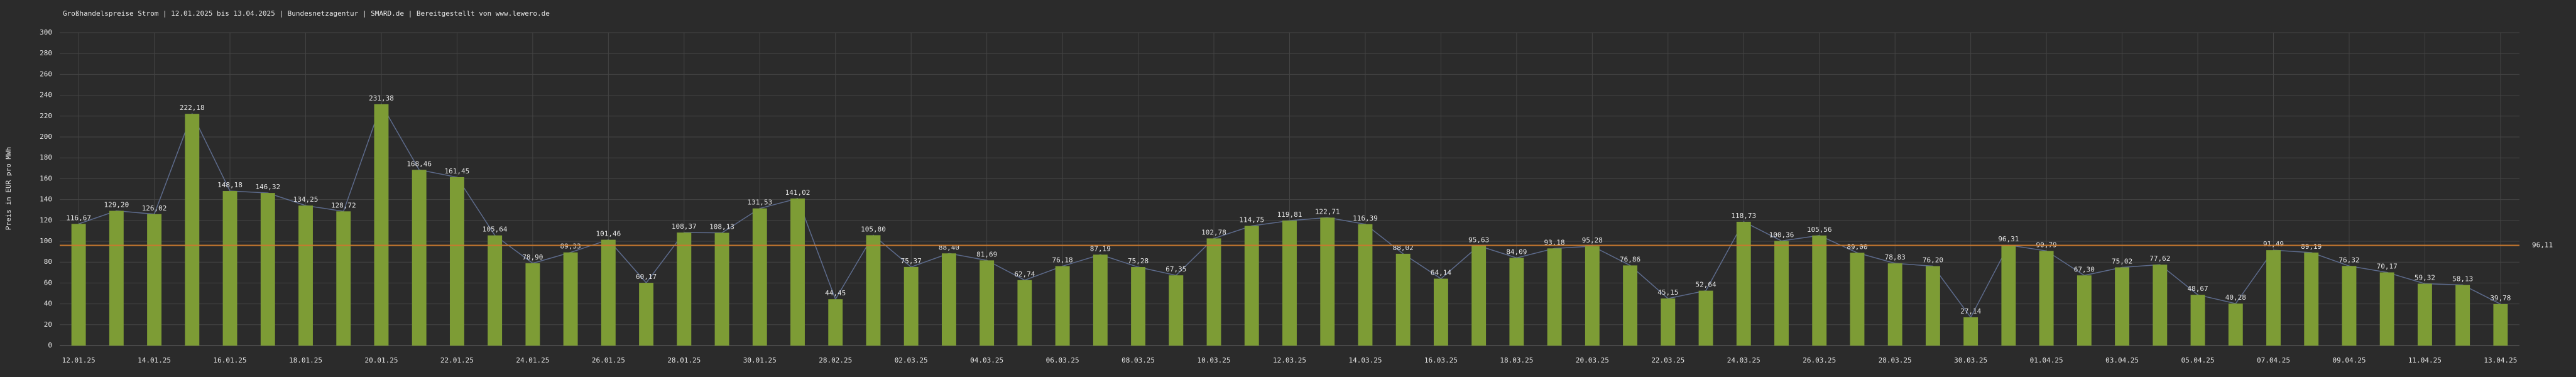 The height and width of the screenshot is (377, 2576). I want to click on x-tick-label: 08.03.25, so click(1138, 360).